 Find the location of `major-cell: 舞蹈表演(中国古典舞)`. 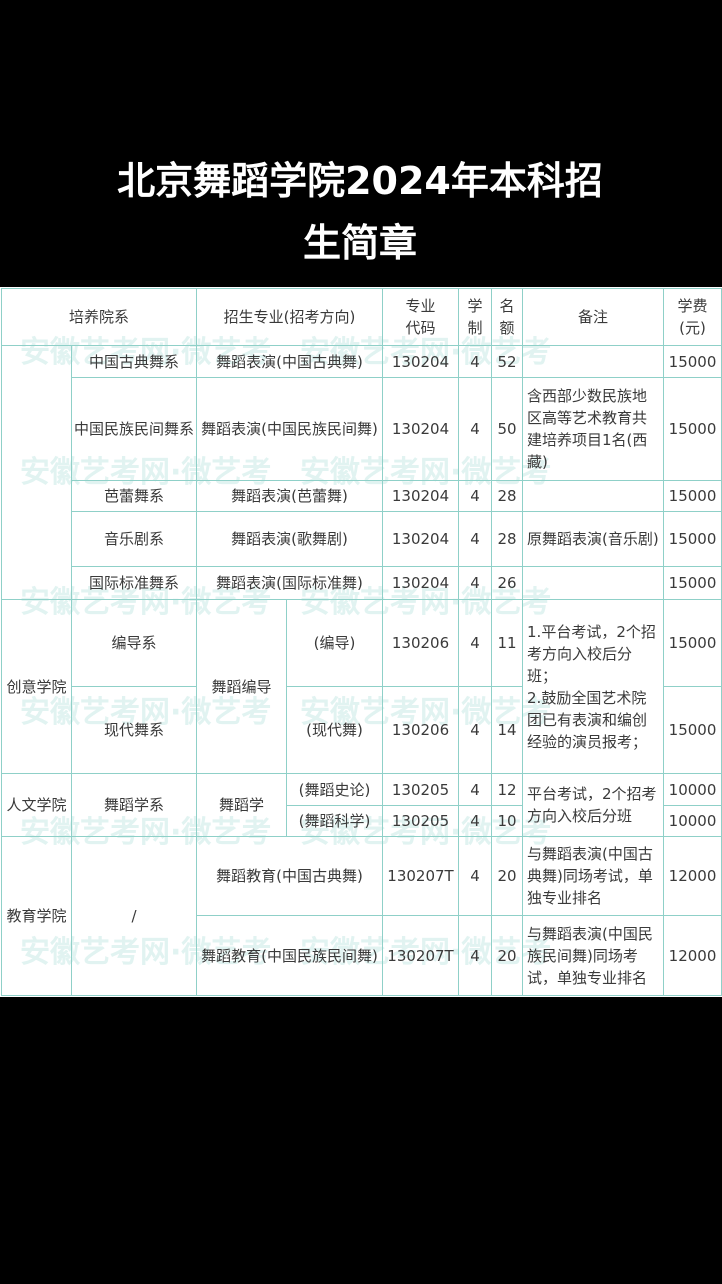

major-cell: 舞蹈表演(中国古典舞) is located at coordinates (290, 361).